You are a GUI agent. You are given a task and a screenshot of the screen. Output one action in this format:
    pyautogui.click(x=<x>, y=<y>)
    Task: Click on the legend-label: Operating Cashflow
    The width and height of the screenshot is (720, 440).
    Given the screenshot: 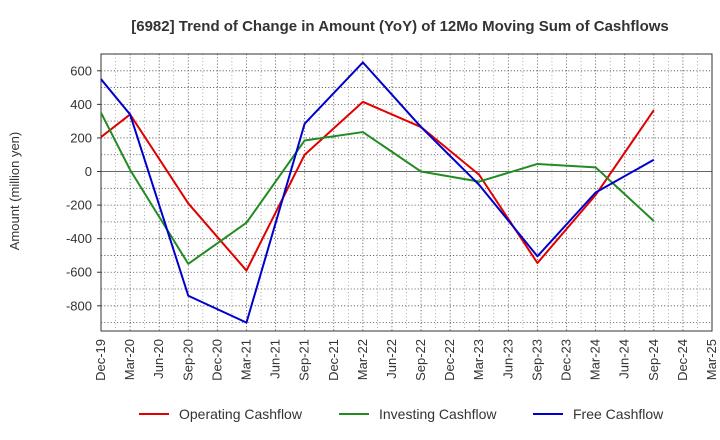 What is the action you would take?
    pyautogui.click(x=241, y=414)
    